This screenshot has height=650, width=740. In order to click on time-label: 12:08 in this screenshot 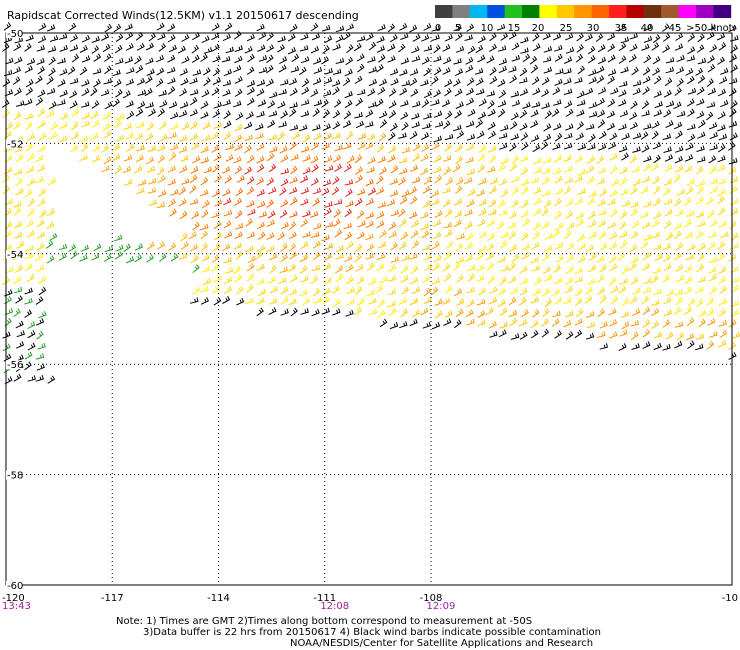, I will do `click(334, 606)`.